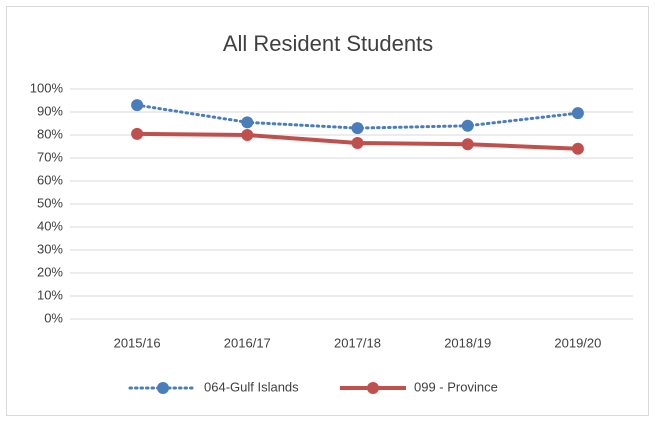 Image resolution: width=655 pixels, height=422 pixels. I want to click on y-tick-label: 0%, so click(53, 317).